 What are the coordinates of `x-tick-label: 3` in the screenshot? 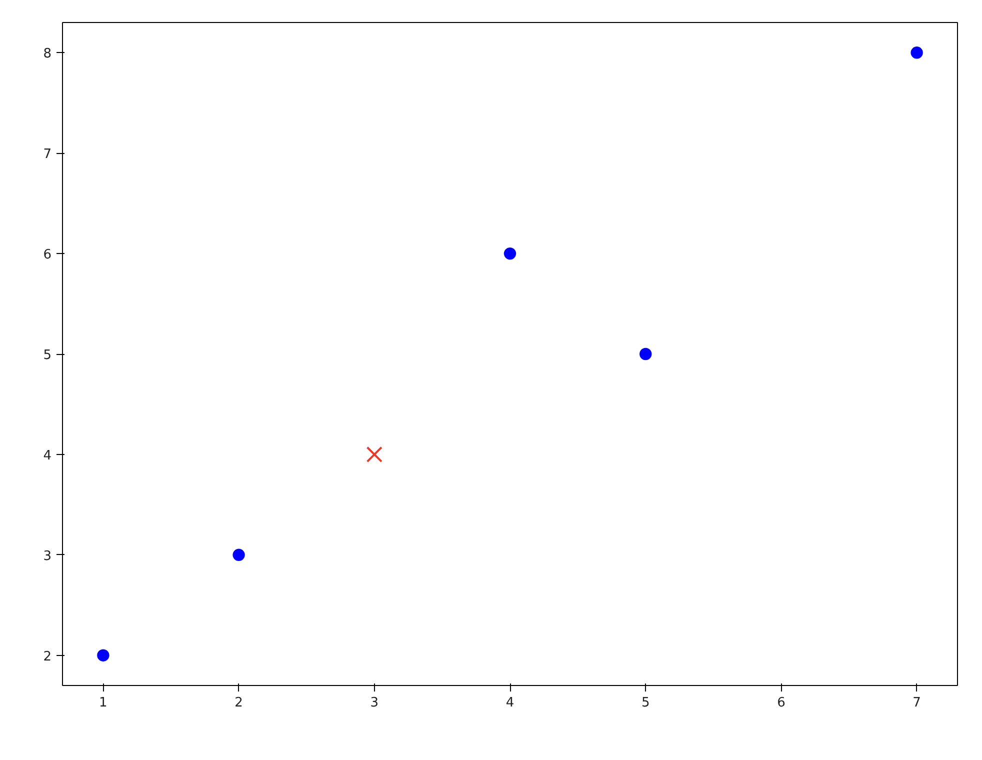 It's located at (374, 703).